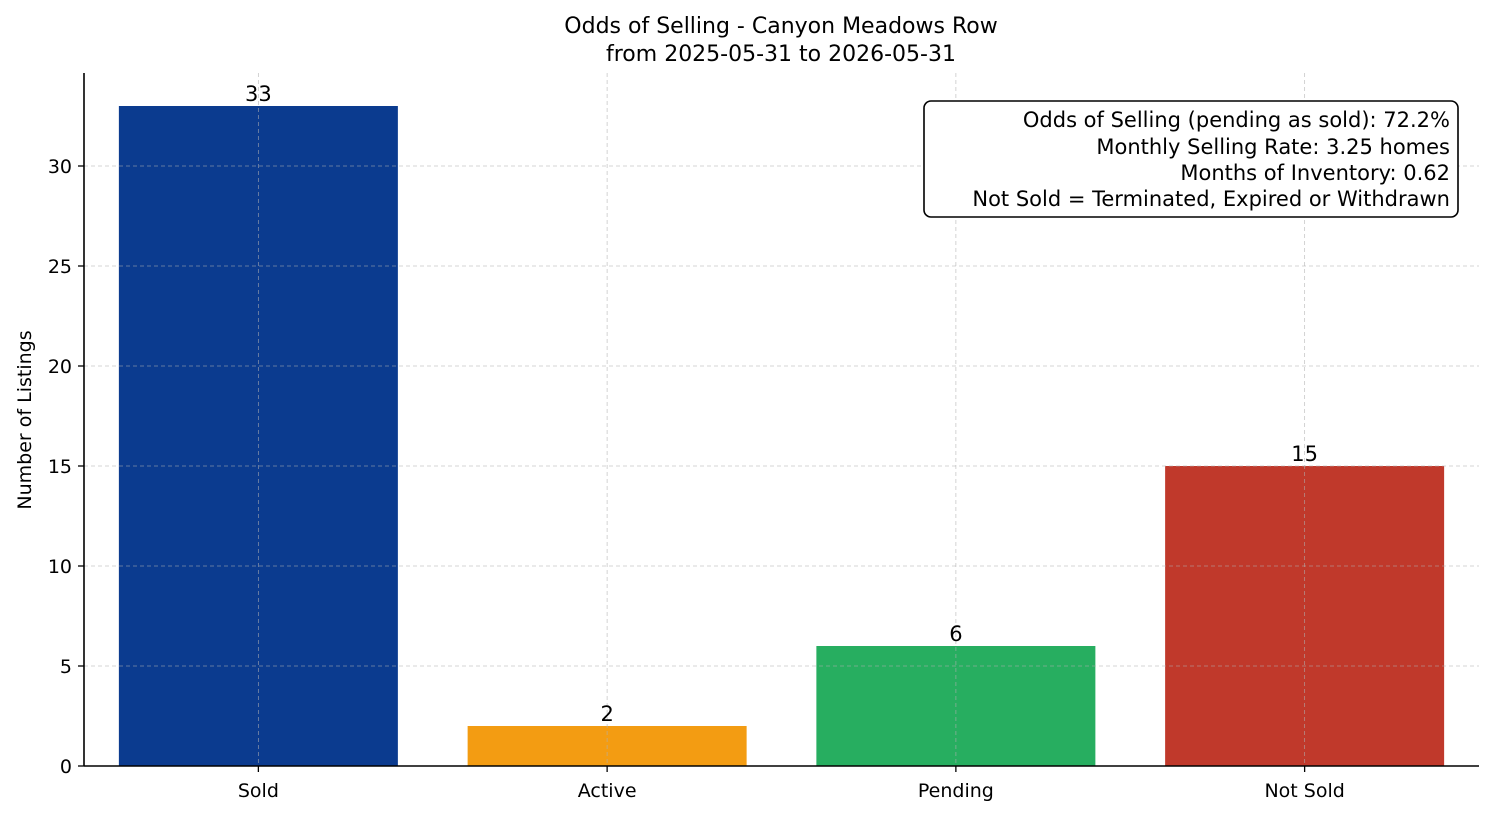  I want to click on y-tick-label: 0, so click(66, 767).